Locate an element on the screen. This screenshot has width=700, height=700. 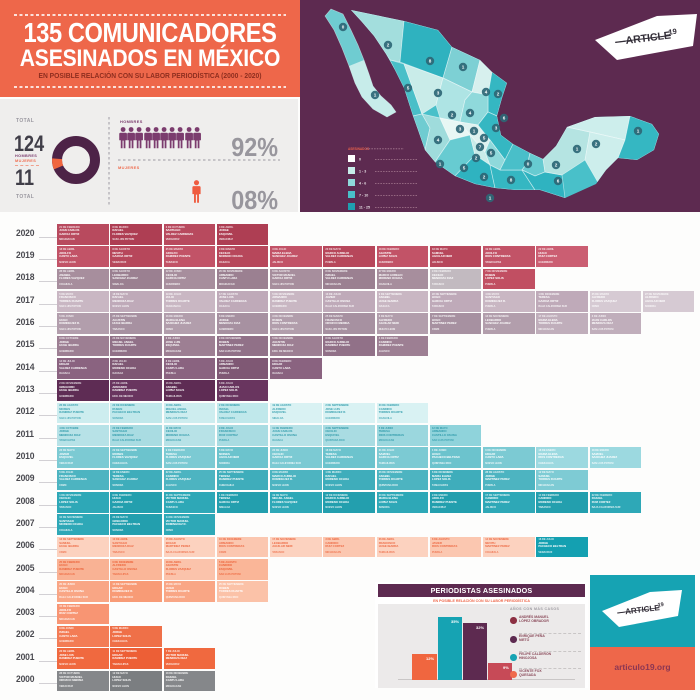
svg-text: 4 - 6 is located at coordinates (362, 184).